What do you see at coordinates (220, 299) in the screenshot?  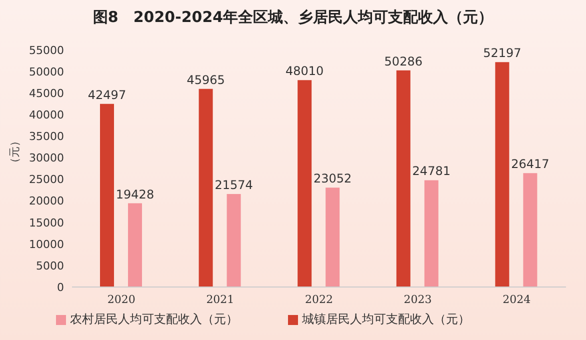 I see `x-tick-label: 2021` at bounding box center [220, 299].